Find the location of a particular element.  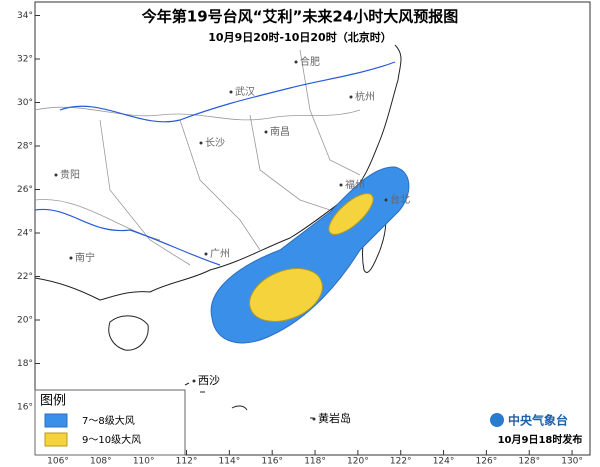

x-tick-label: 108° is located at coordinates (101, 462).